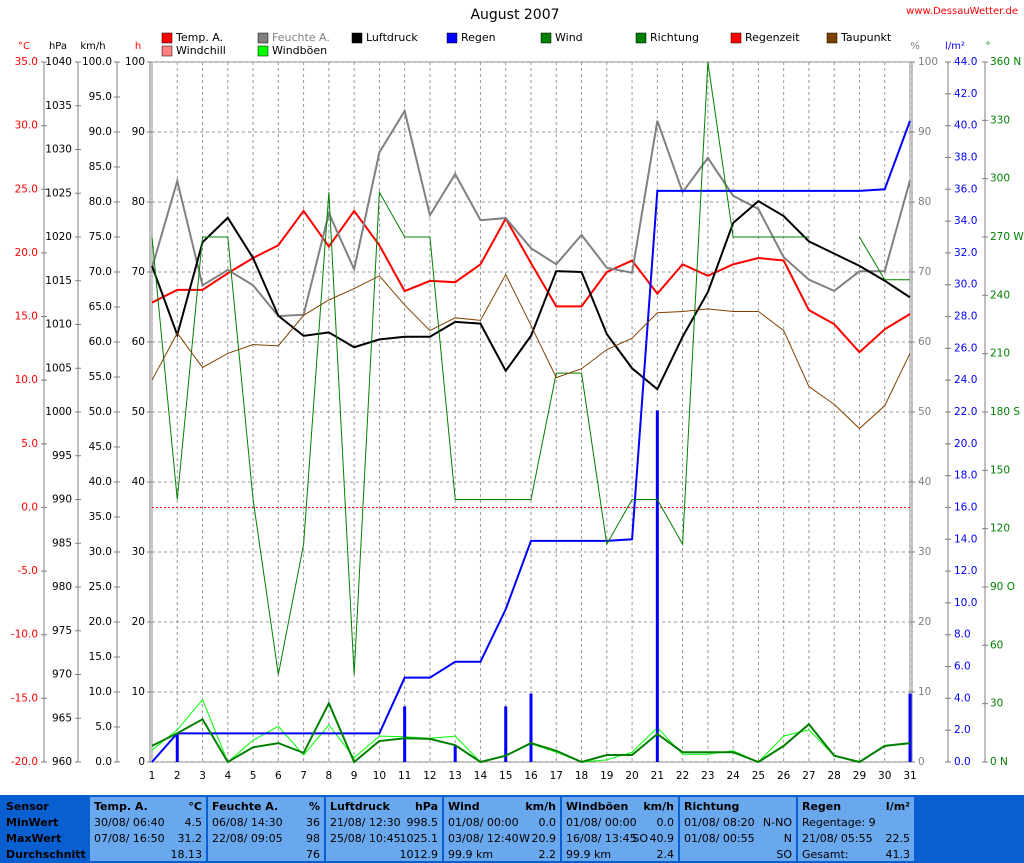  I want to click on x-tick-label: 3, so click(202, 776).